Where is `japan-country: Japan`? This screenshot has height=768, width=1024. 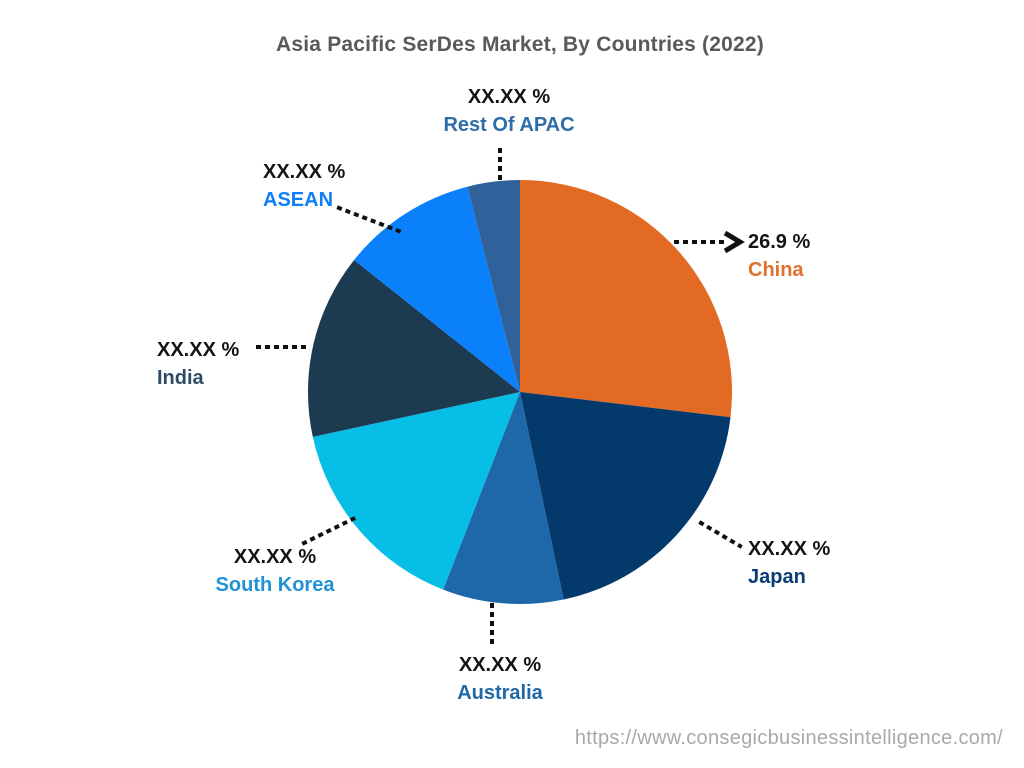 japan-country: Japan is located at coordinates (777, 577).